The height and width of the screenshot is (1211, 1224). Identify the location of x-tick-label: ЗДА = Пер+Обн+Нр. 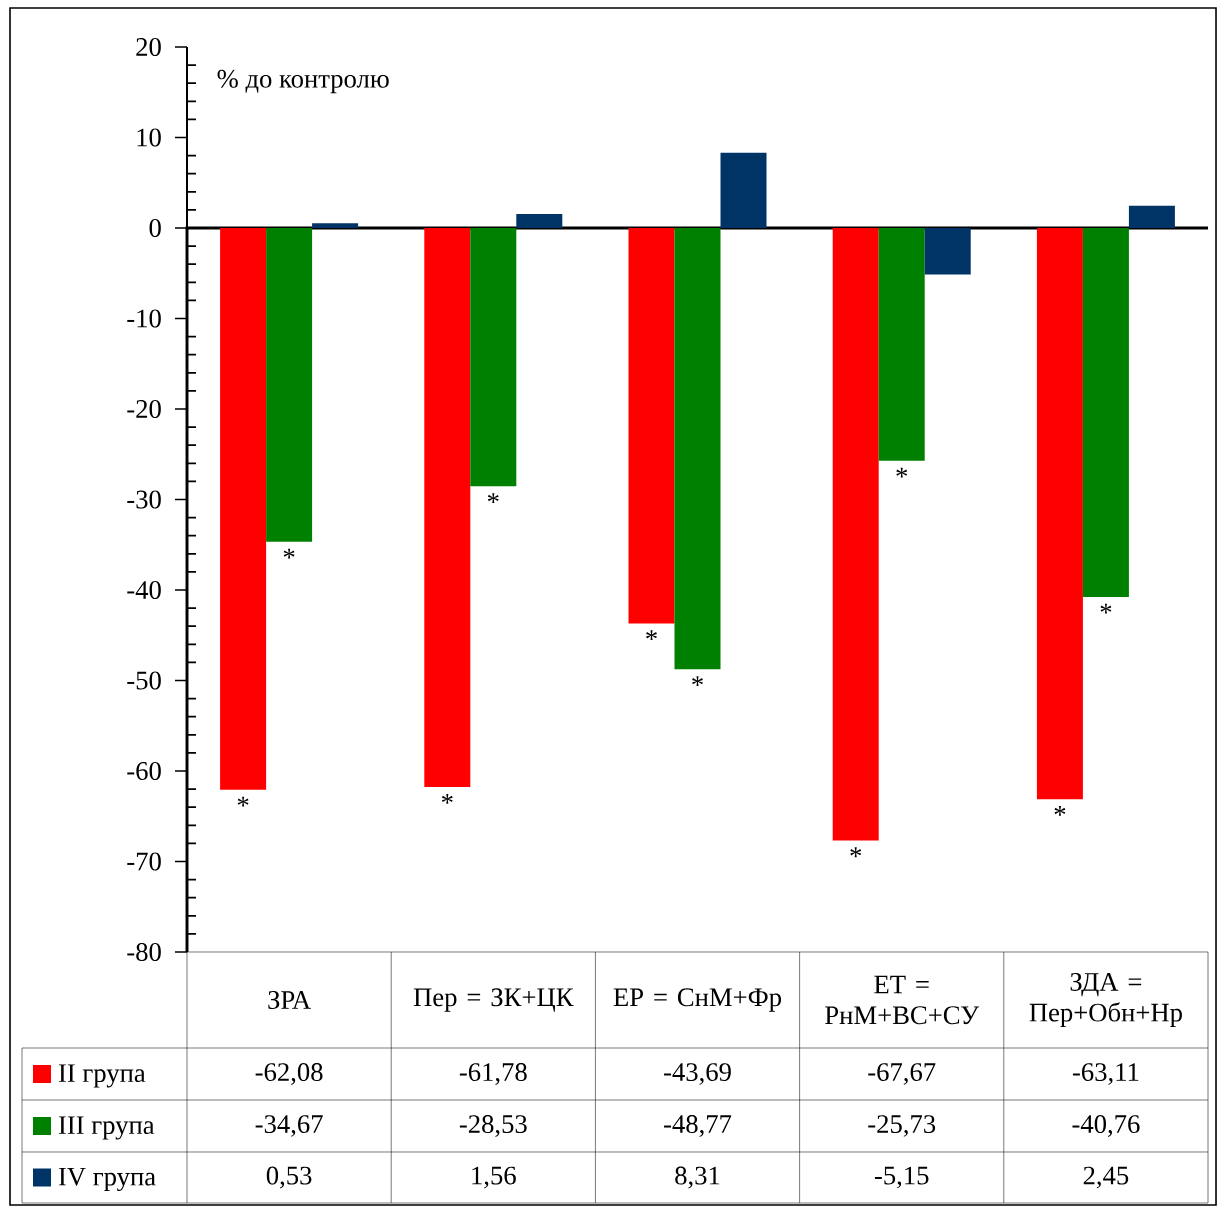
(1105, 999).